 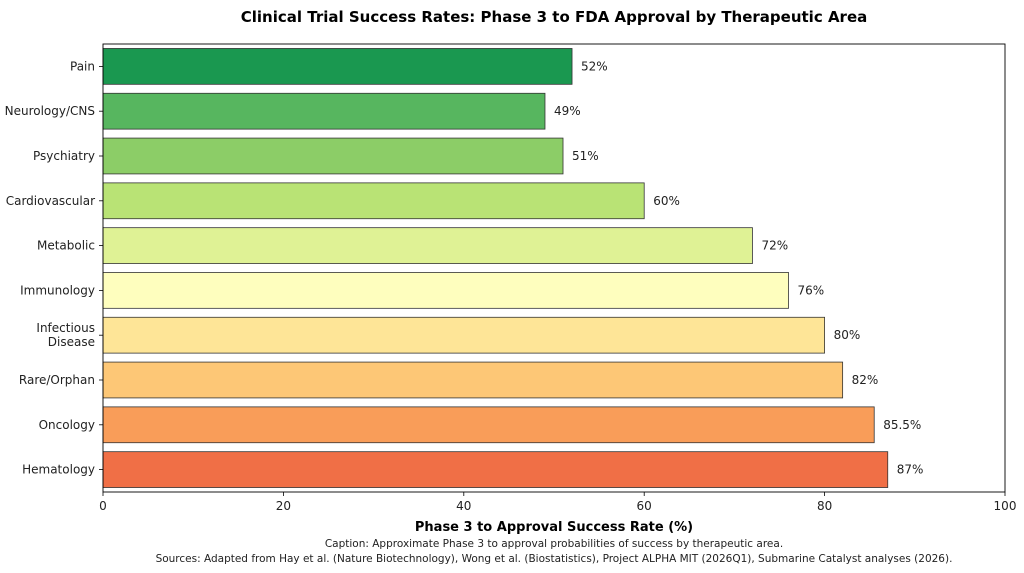 I want to click on x-tick-label: 20, so click(x=283, y=506).